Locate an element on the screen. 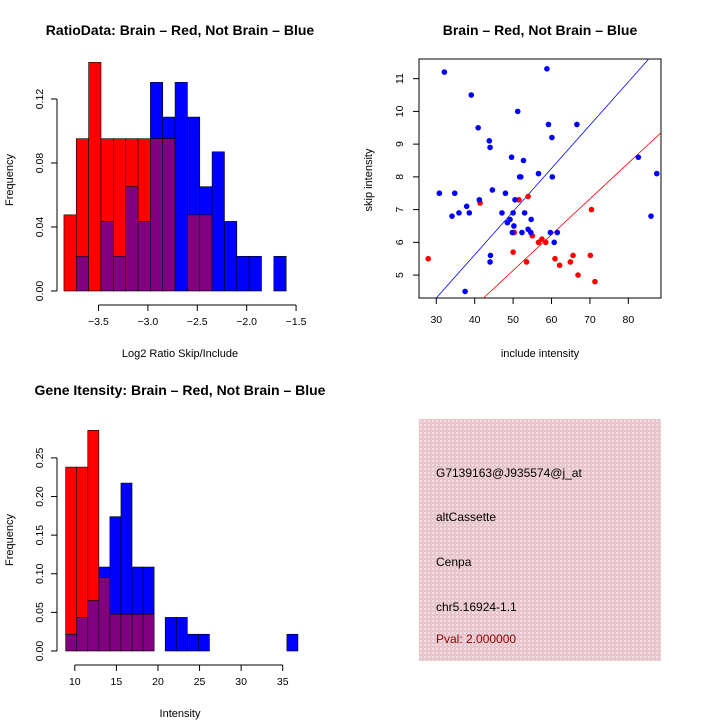 The width and height of the screenshot is (720, 720). intensity-histogram-ylabel: Frequency is located at coordinates (10, 540).